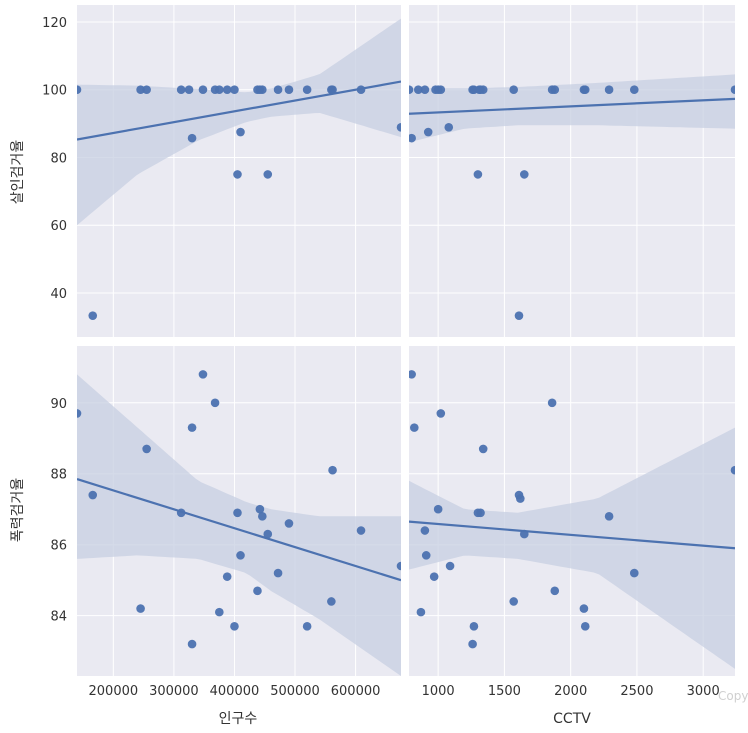  What do you see at coordinates (114, 691) in the screenshot?
I see `x-tick-label: 200000` at bounding box center [114, 691].